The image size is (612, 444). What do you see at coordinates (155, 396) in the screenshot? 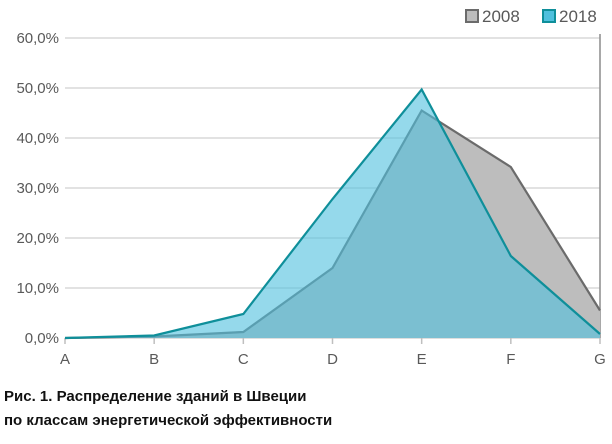
I see `caption-line-1: Рис. 1. Распределение зданий в Швеции` at bounding box center [155, 396].